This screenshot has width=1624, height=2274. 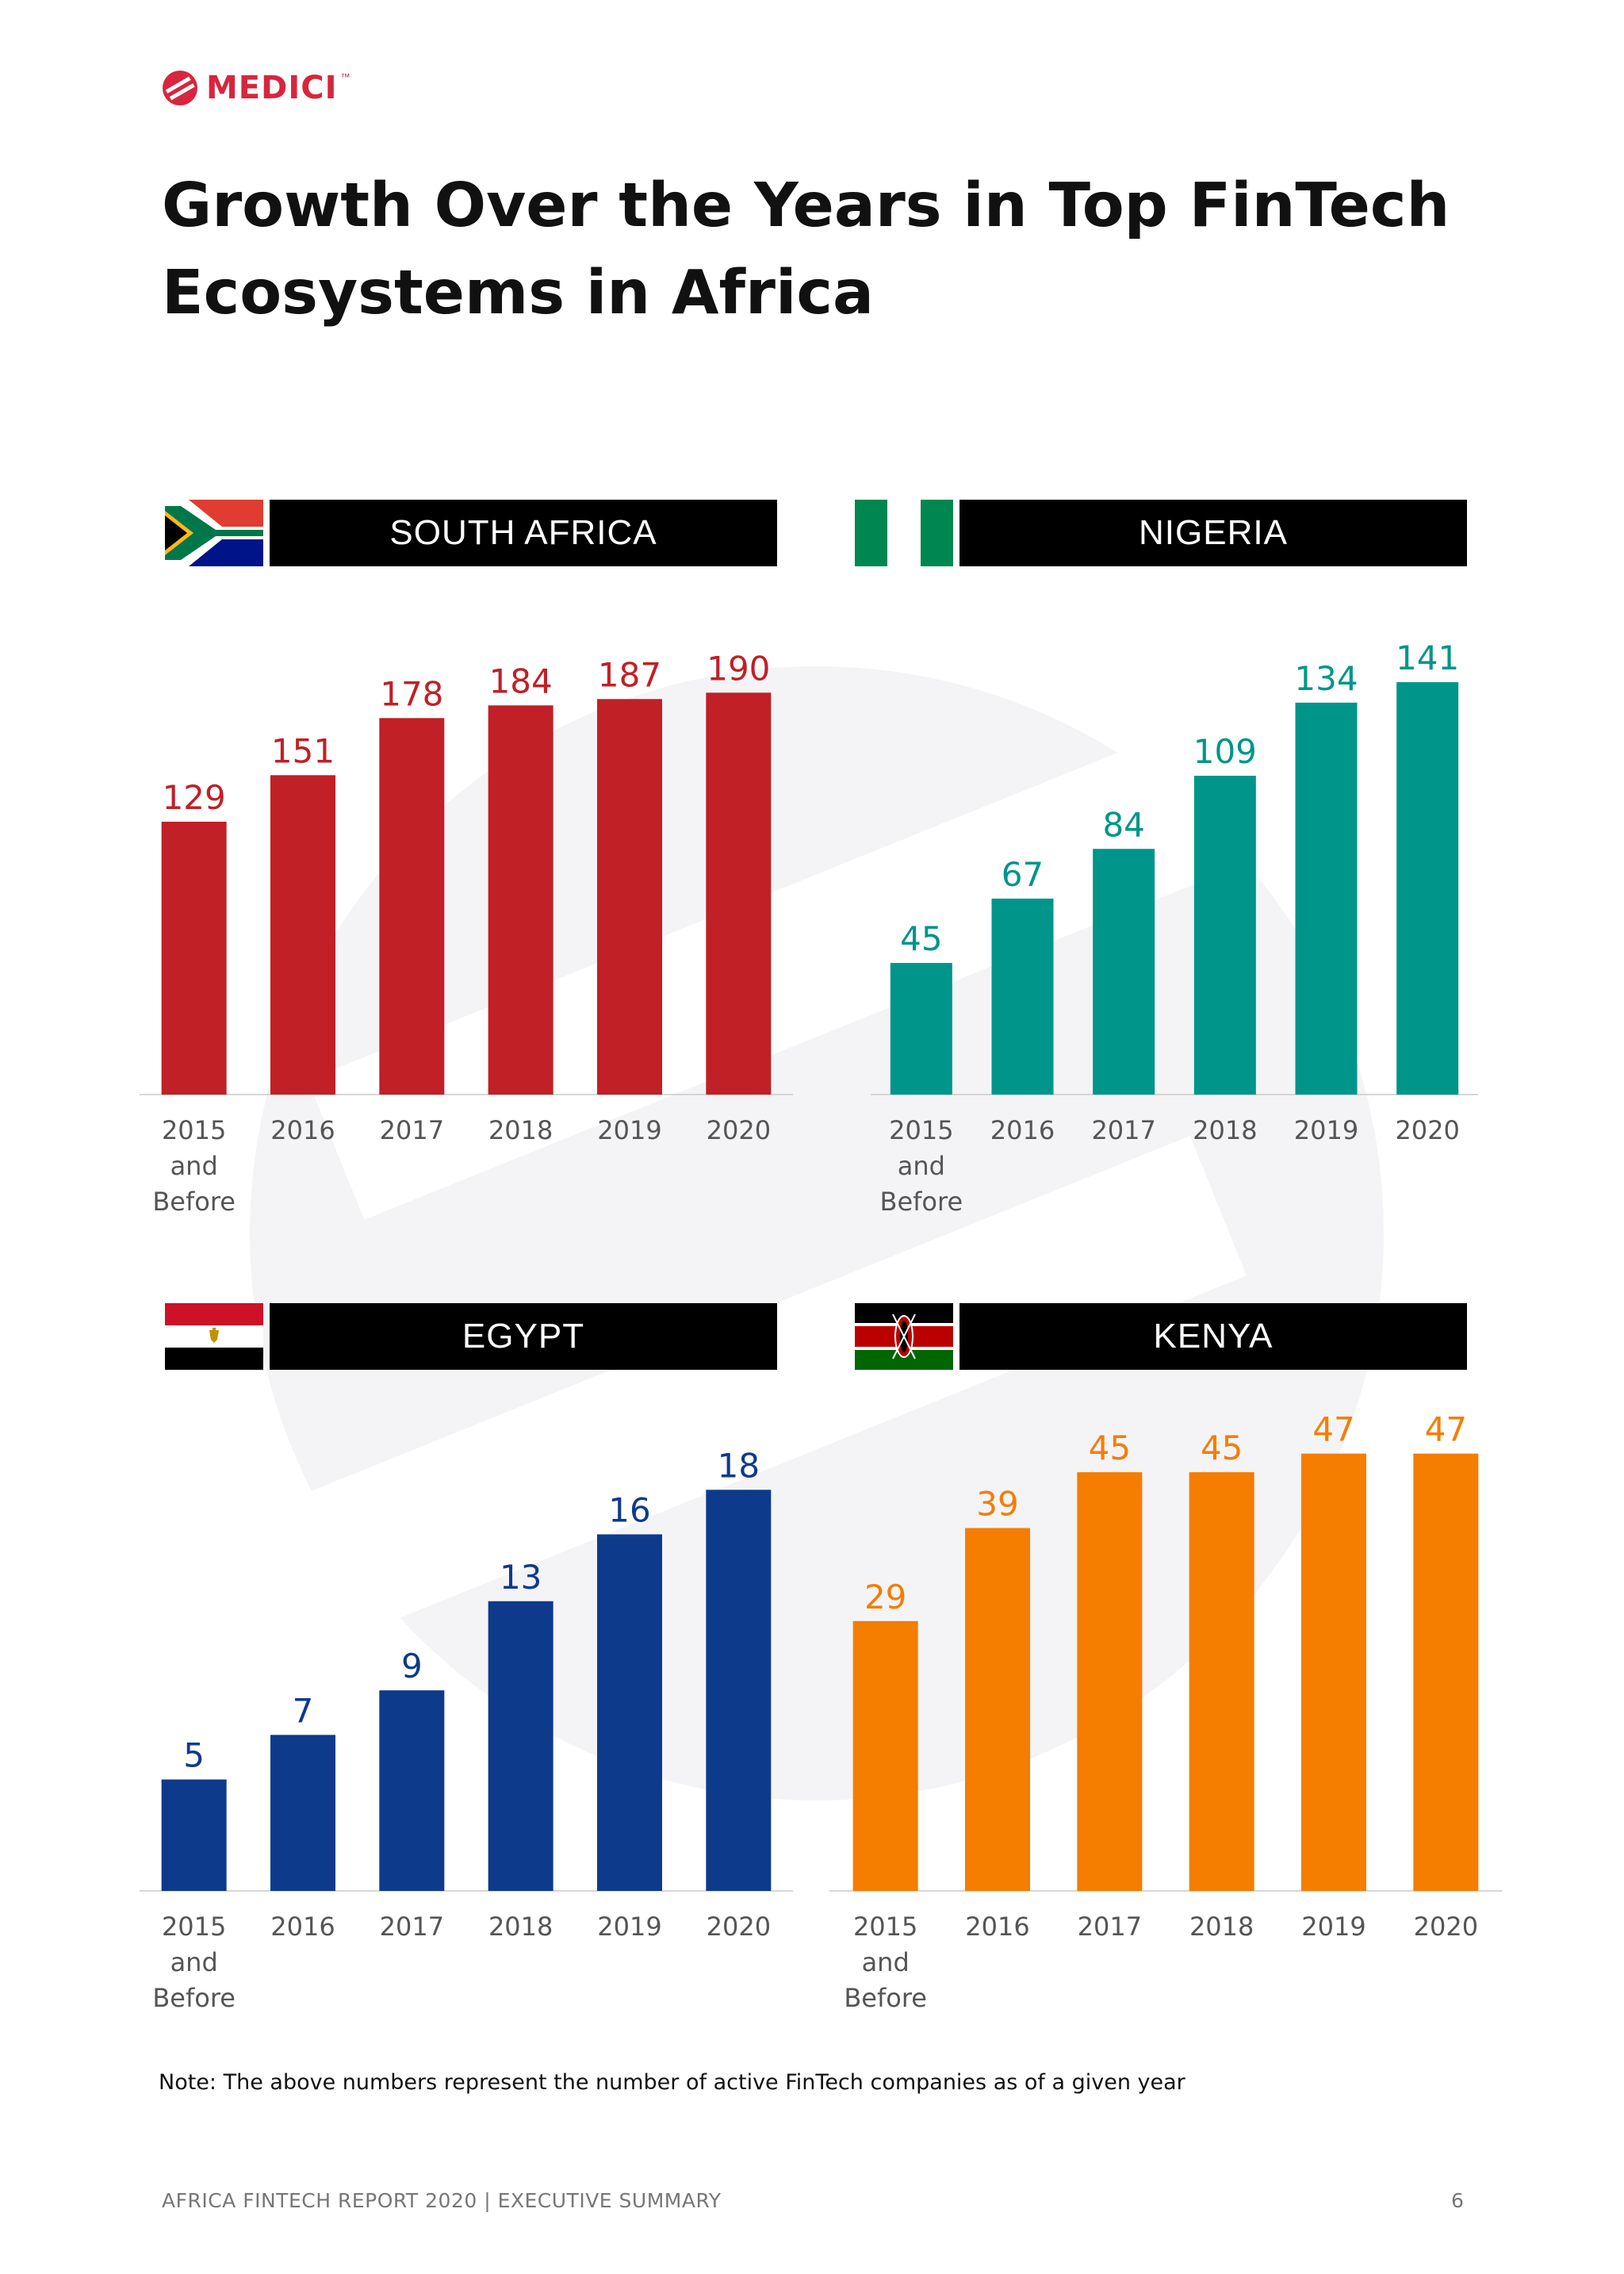 What do you see at coordinates (194, 1756) in the screenshot?
I see `data-label: 5` at bounding box center [194, 1756].